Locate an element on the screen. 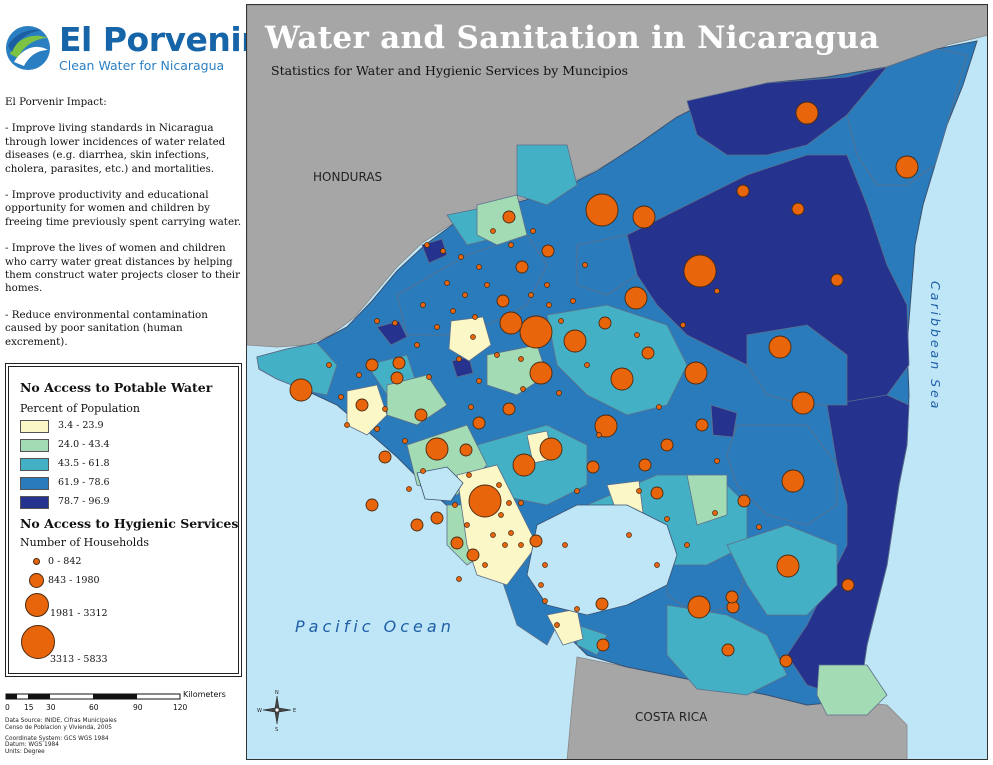  svg-text: E is located at coordinates (294, 711).